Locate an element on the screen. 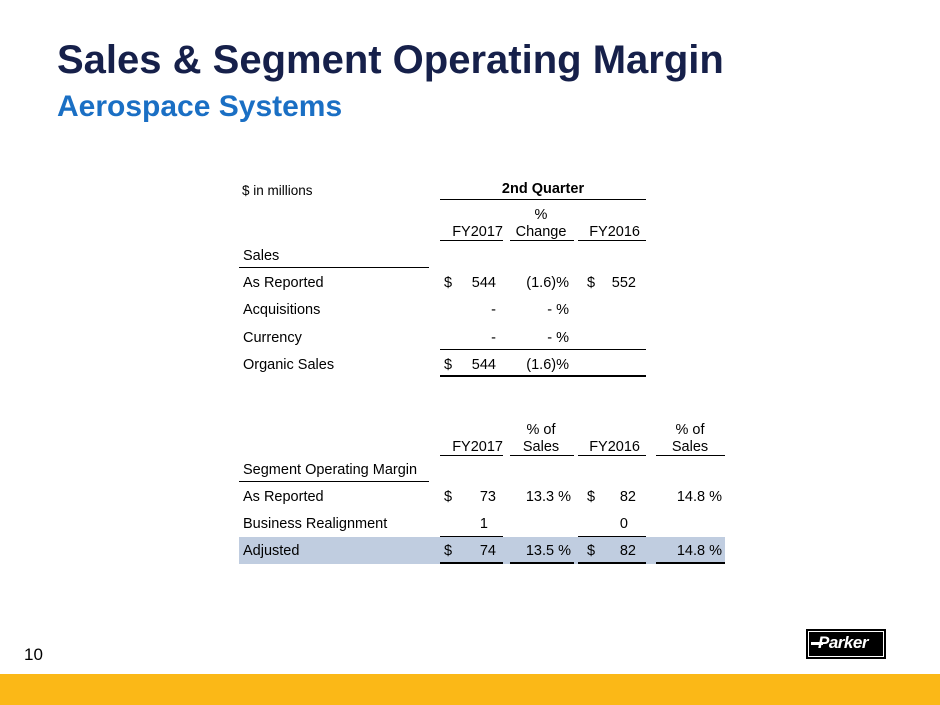 The height and width of the screenshot is (705, 940). margin-col-pct2-bottom: Sales is located at coordinates (690, 447).